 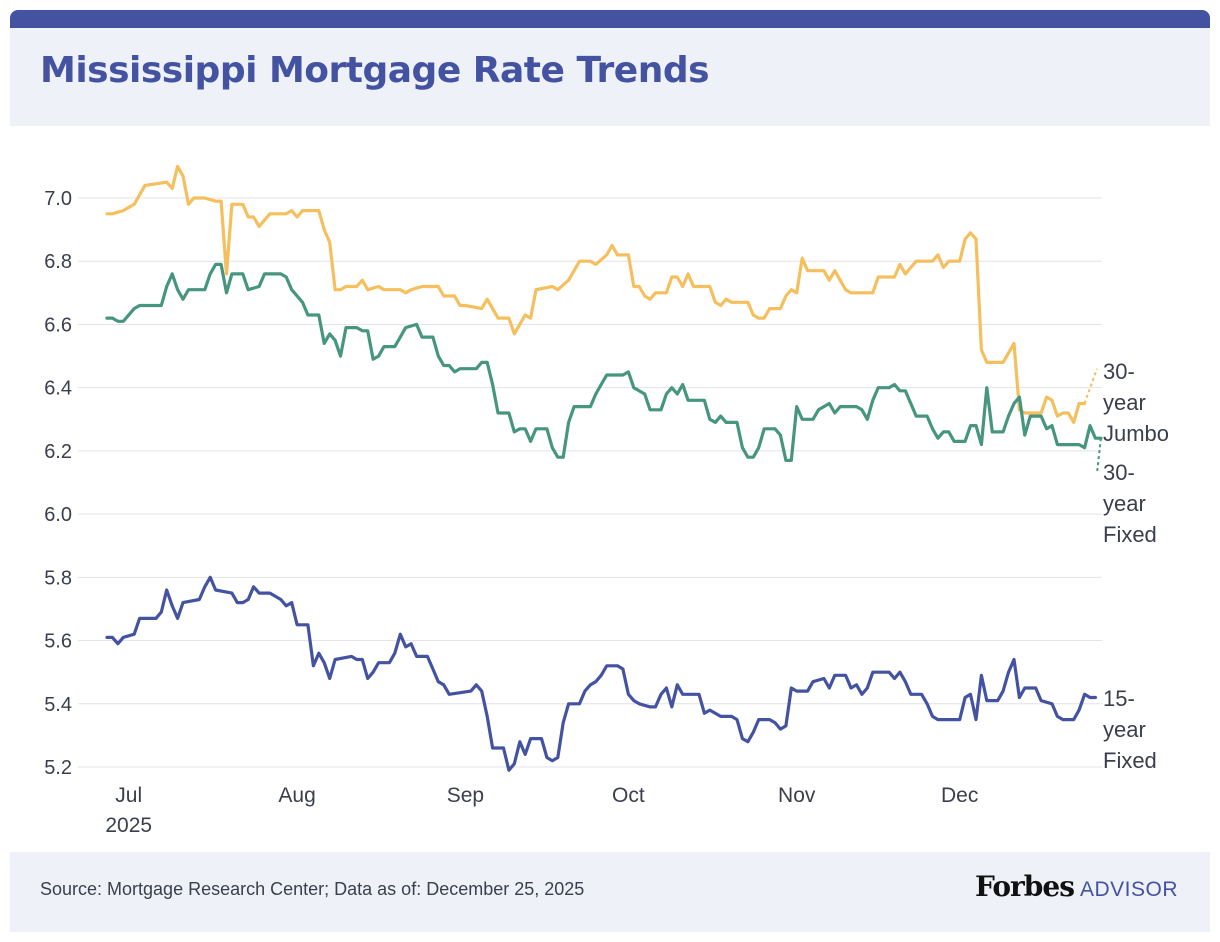 What do you see at coordinates (610, 19) in the screenshot?
I see `header-accent-bar` at bounding box center [610, 19].